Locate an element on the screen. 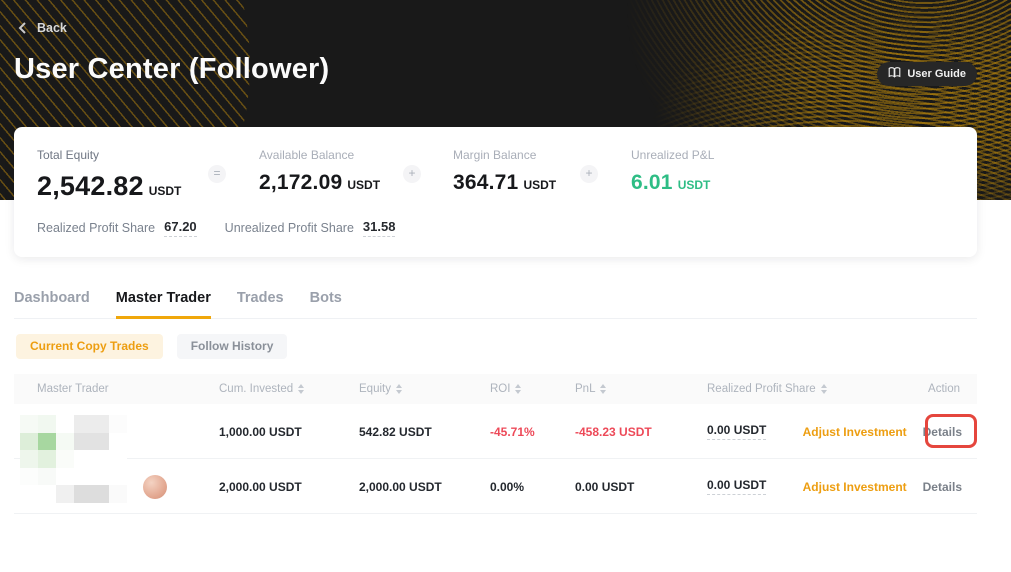 The height and width of the screenshot is (572, 1011). stat-total-equity: Total Equity 2,542.82 USDT is located at coordinates (109, 175).